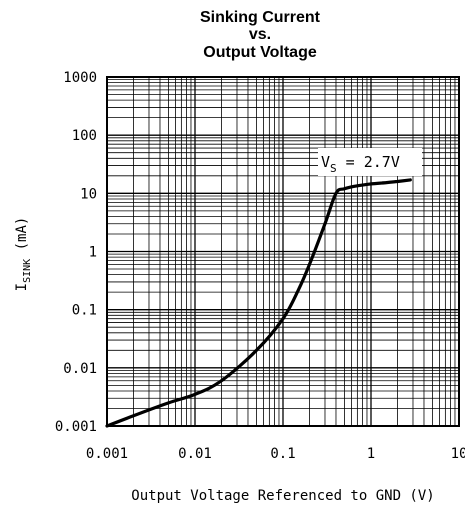  I want to click on annotation-text: VS = 2.7V, so click(360, 164).